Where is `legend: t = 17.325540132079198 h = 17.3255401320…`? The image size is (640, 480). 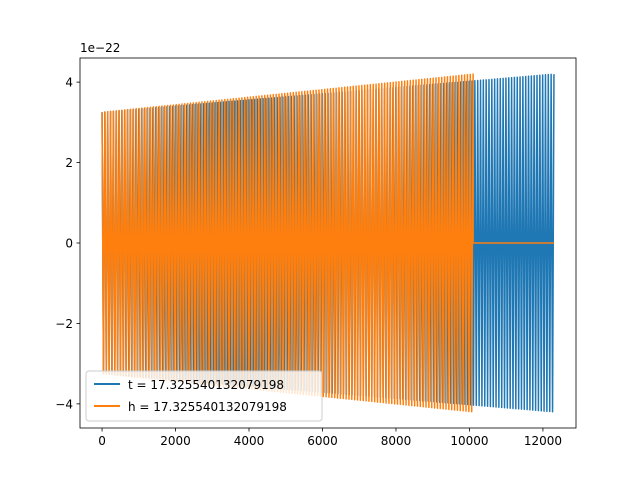
legend: t = 17.325540132079198 h = 17.3255401320… is located at coordinates (204, 396).